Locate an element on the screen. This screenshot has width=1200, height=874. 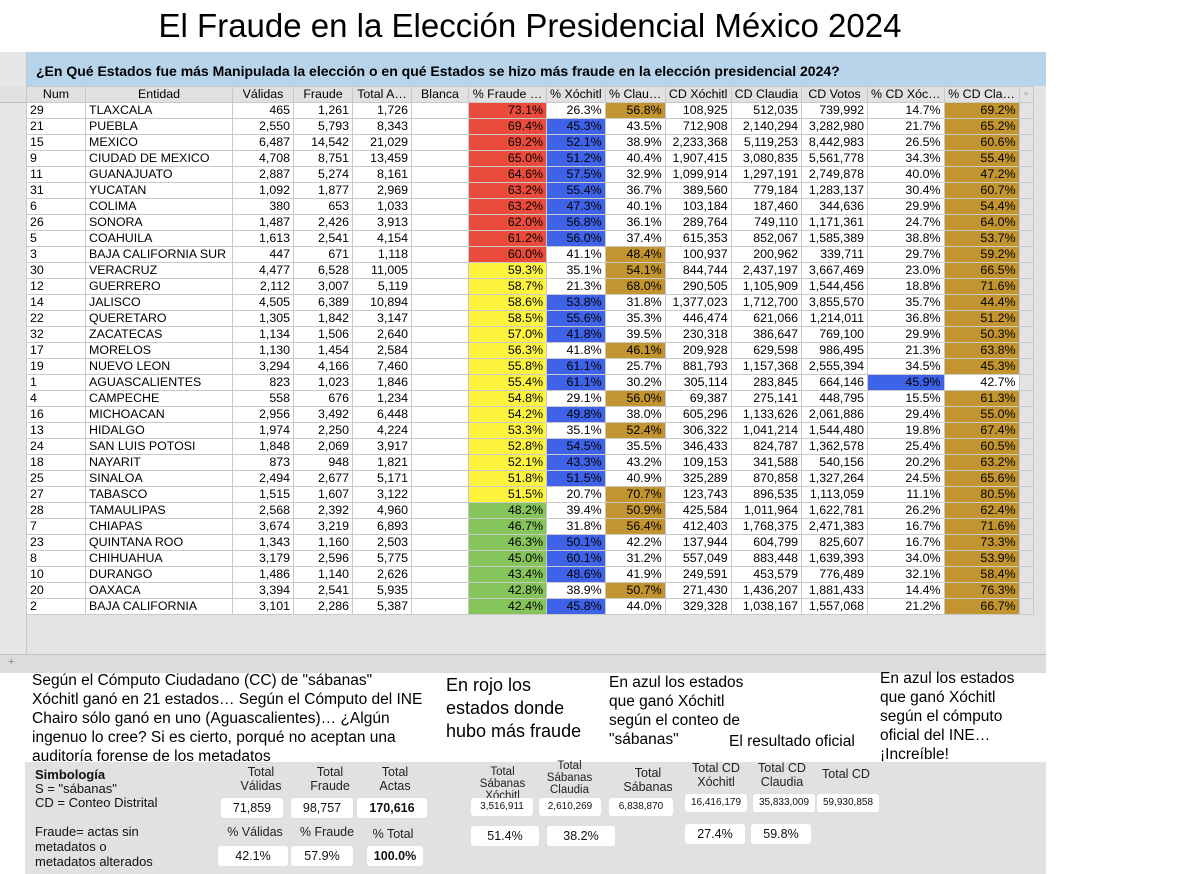
table-cell: 3,855,570 is located at coordinates (835, 302).